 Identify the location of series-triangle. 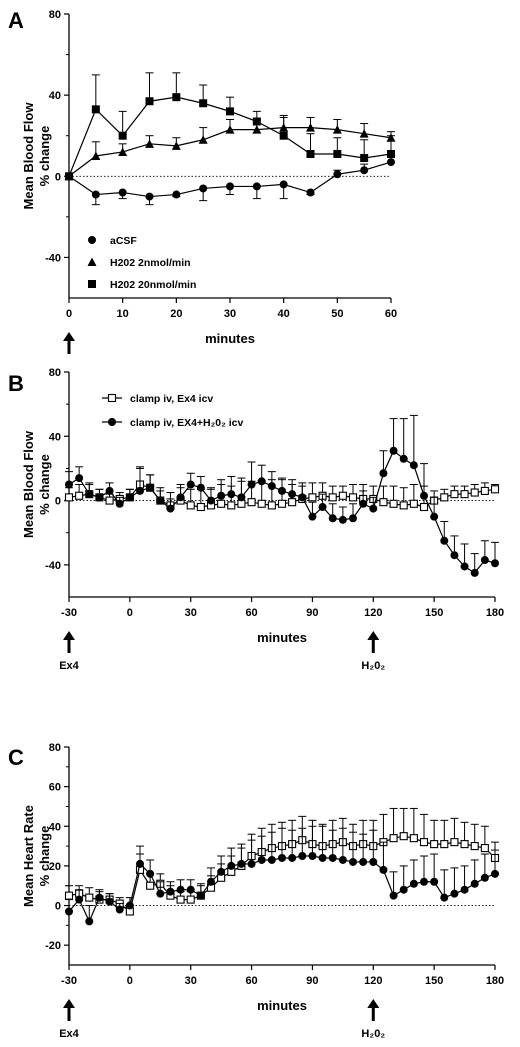
(230, 147).